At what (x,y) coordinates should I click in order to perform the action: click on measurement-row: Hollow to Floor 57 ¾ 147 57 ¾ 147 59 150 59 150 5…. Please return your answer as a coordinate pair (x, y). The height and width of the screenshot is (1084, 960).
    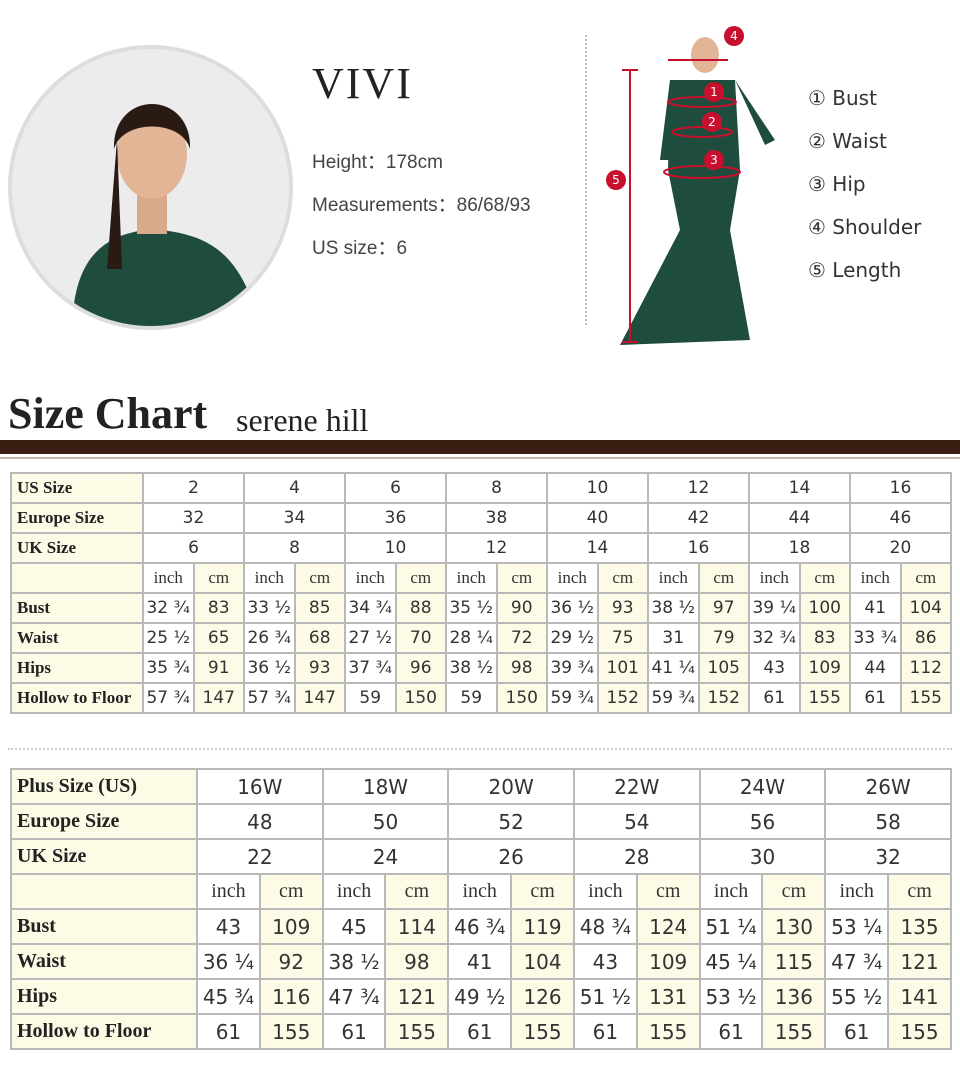
    Looking at the image, I should click on (481, 698).